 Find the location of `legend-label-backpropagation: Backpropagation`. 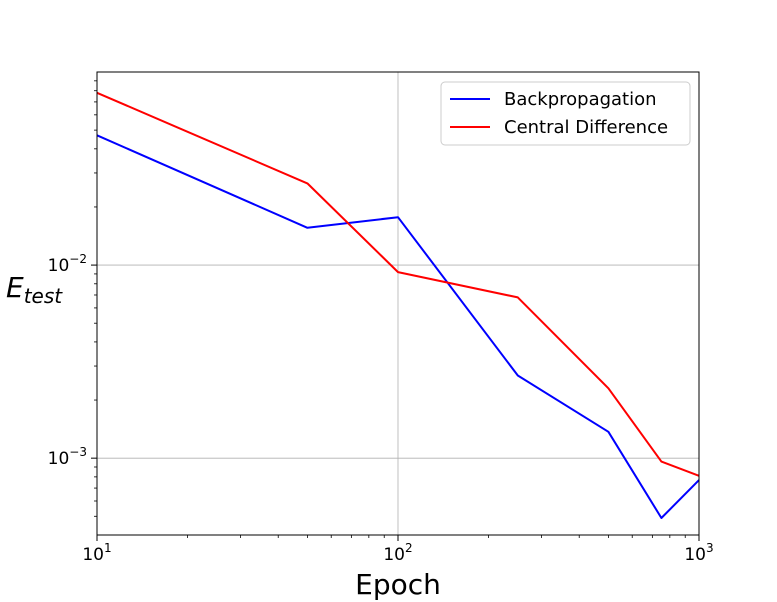

legend-label-backpropagation: Backpropagation is located at coordinates (580, 99).